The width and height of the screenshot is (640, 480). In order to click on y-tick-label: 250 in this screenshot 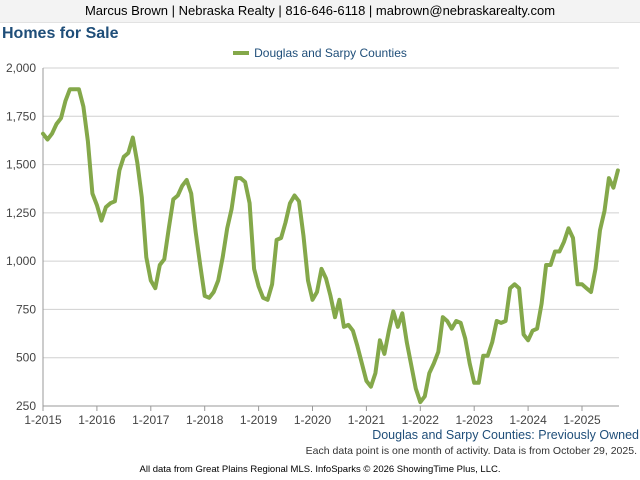, I will do `click(26, 406)`.